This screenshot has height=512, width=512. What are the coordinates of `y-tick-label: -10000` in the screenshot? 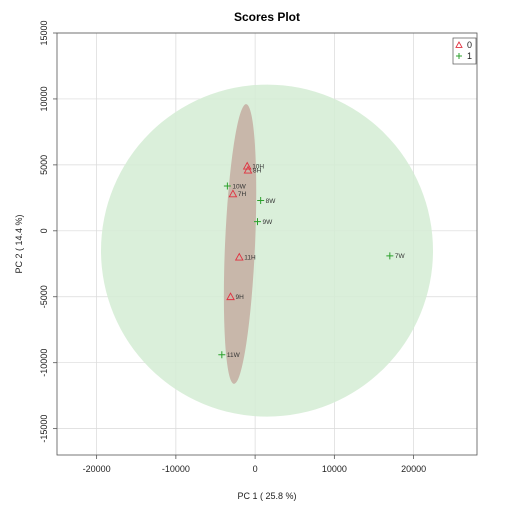 It's located at (44, 363).